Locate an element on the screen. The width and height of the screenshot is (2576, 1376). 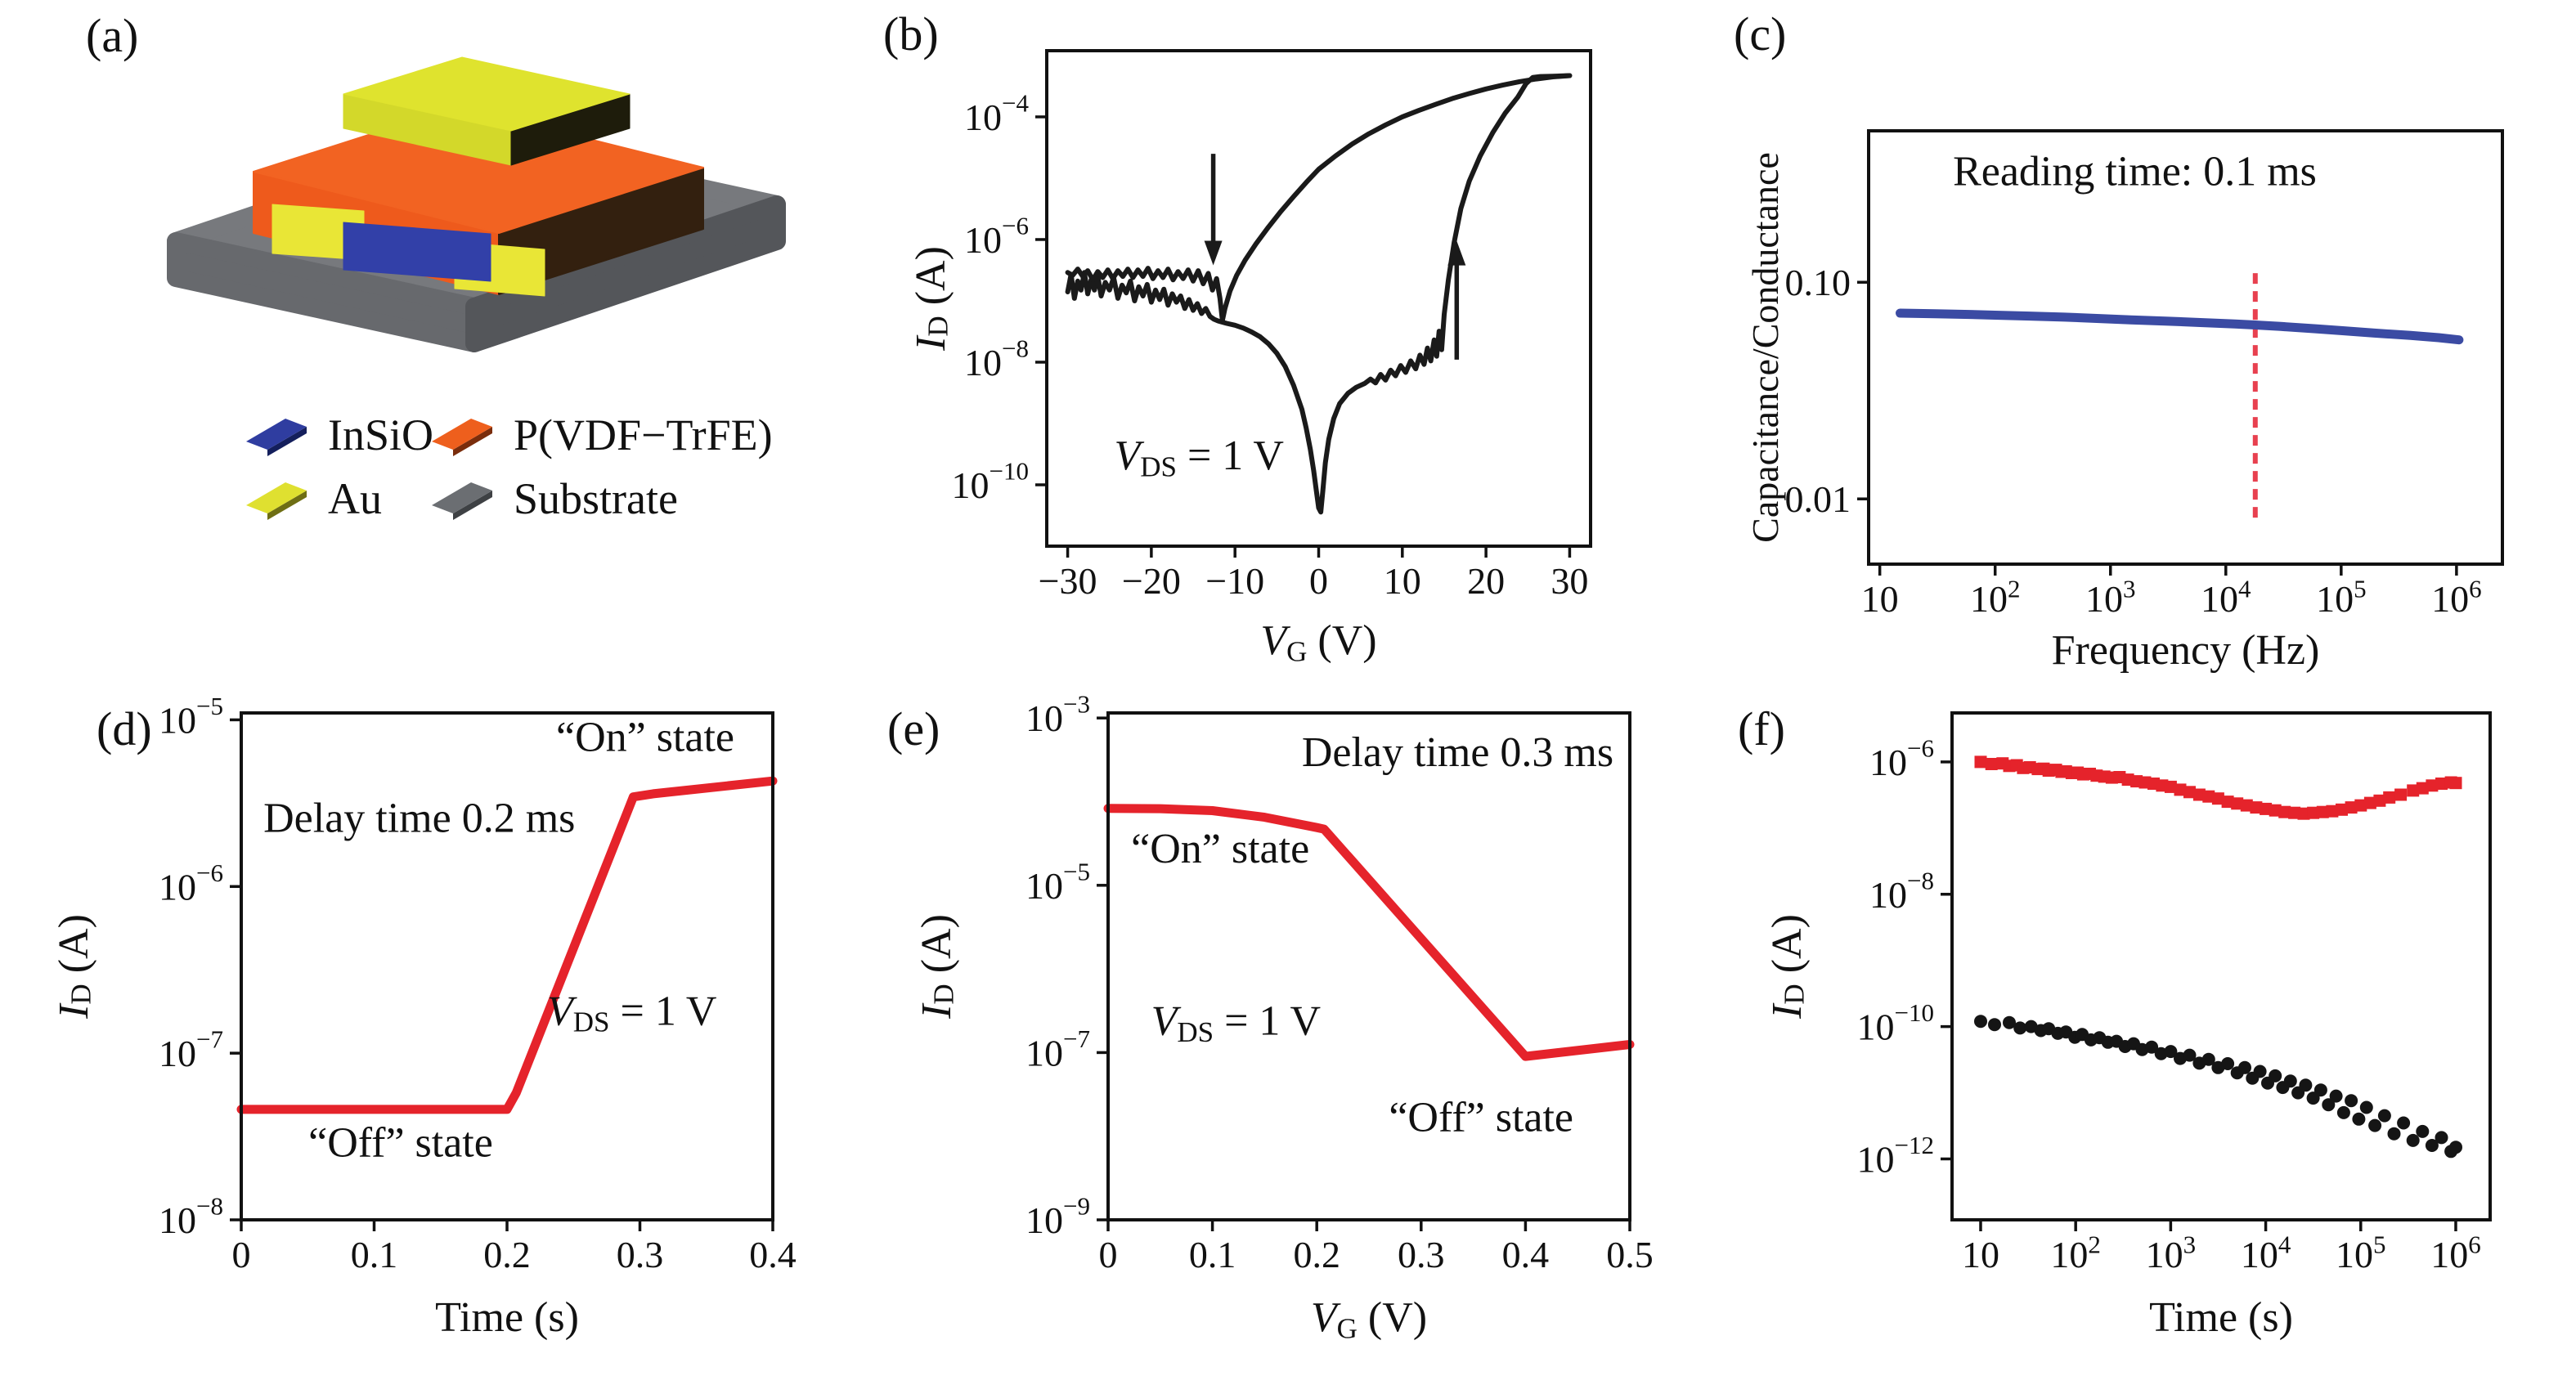
y-axis-label: Capacitance/Conductance is located at coordinates (1765, 347).